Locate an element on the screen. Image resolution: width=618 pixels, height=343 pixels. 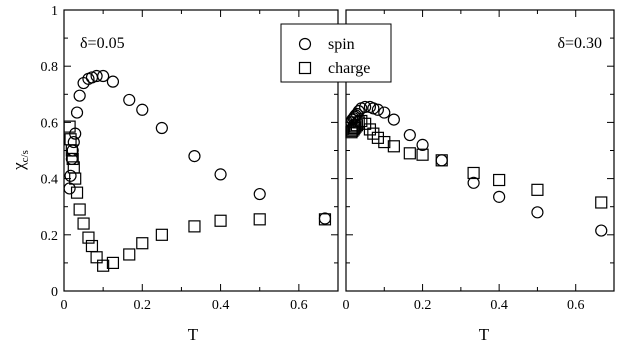
y-tick-label: 0.6 is located at coordinates (50, 123).